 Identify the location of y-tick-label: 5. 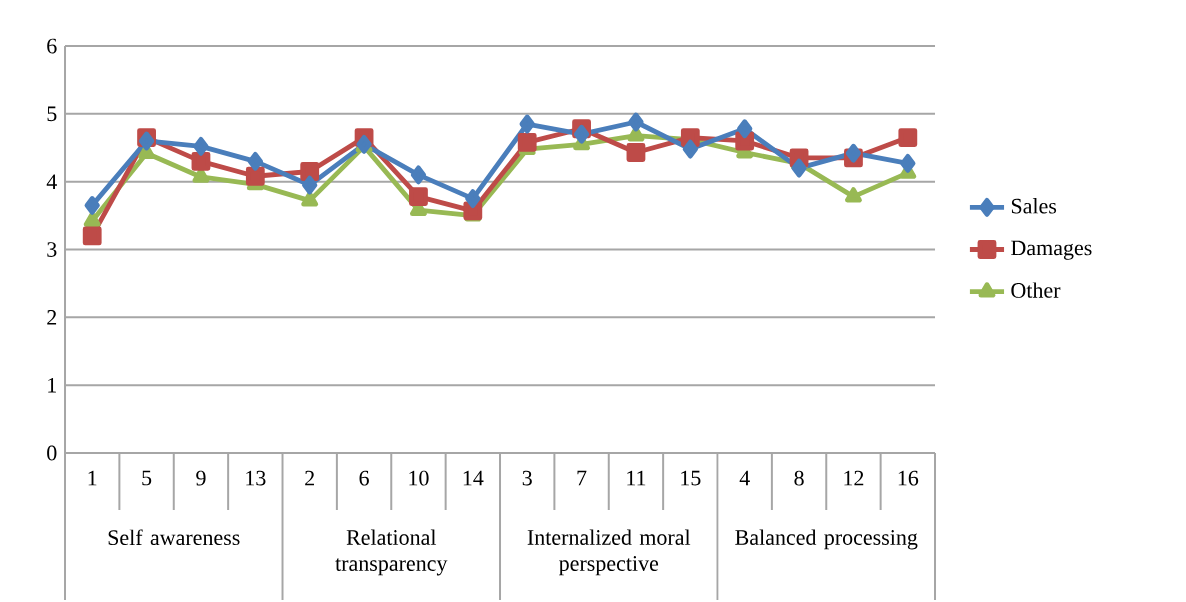
(52, 114).